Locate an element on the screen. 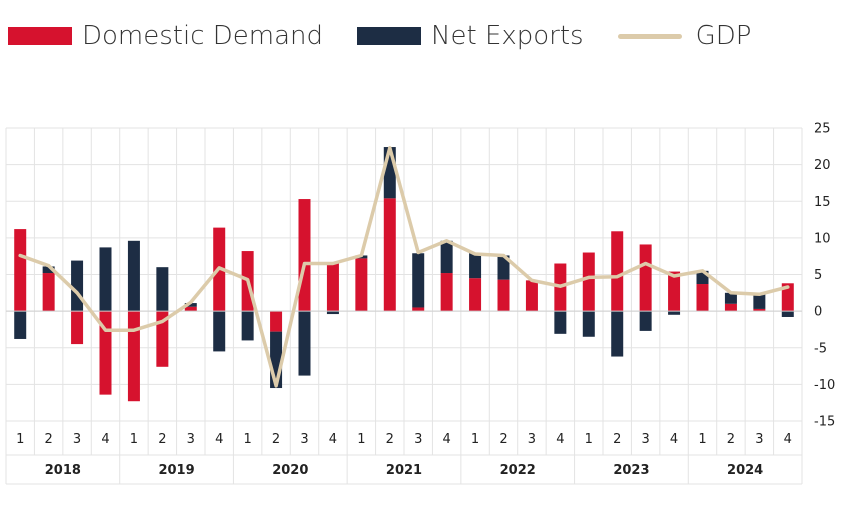 This screenshot has height=514, width=852. legend-label-net-exports: Net Exports is located at coordinates (507, 36).